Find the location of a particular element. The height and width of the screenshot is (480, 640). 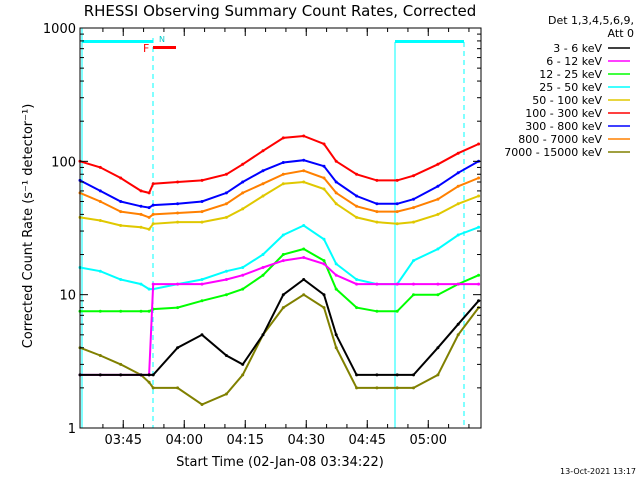

legend-label: 300 - 800 keV is located at coordinates (563, 126).